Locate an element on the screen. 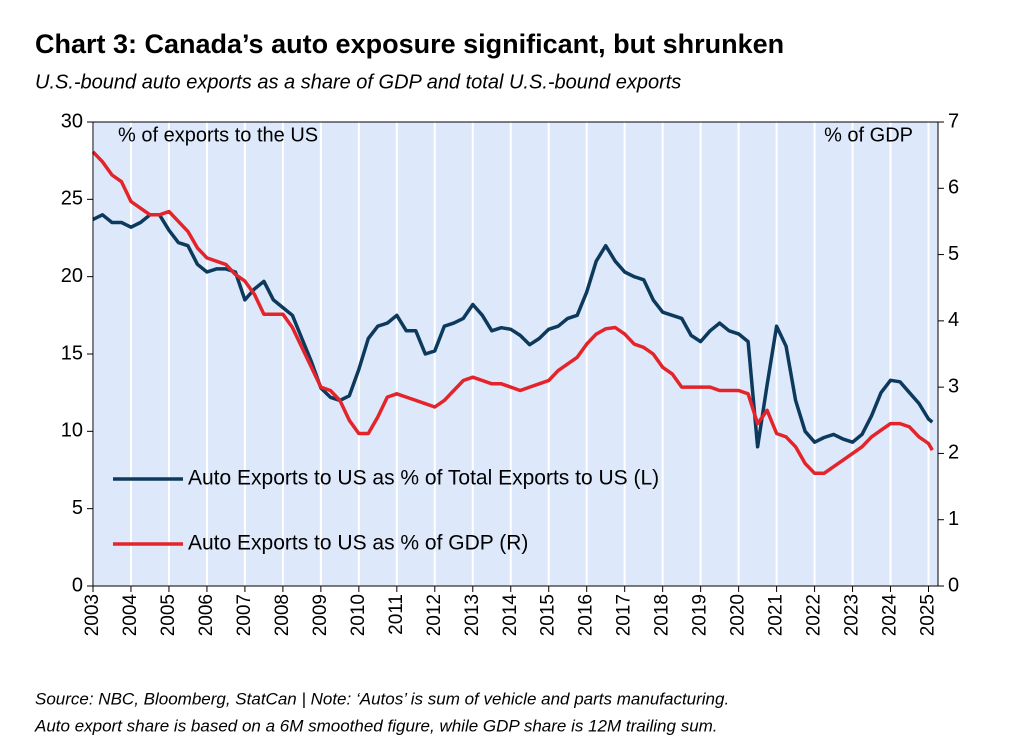 The image size is (1016, 756). y-tick-label: 25 is located at coordinates (72, 199).